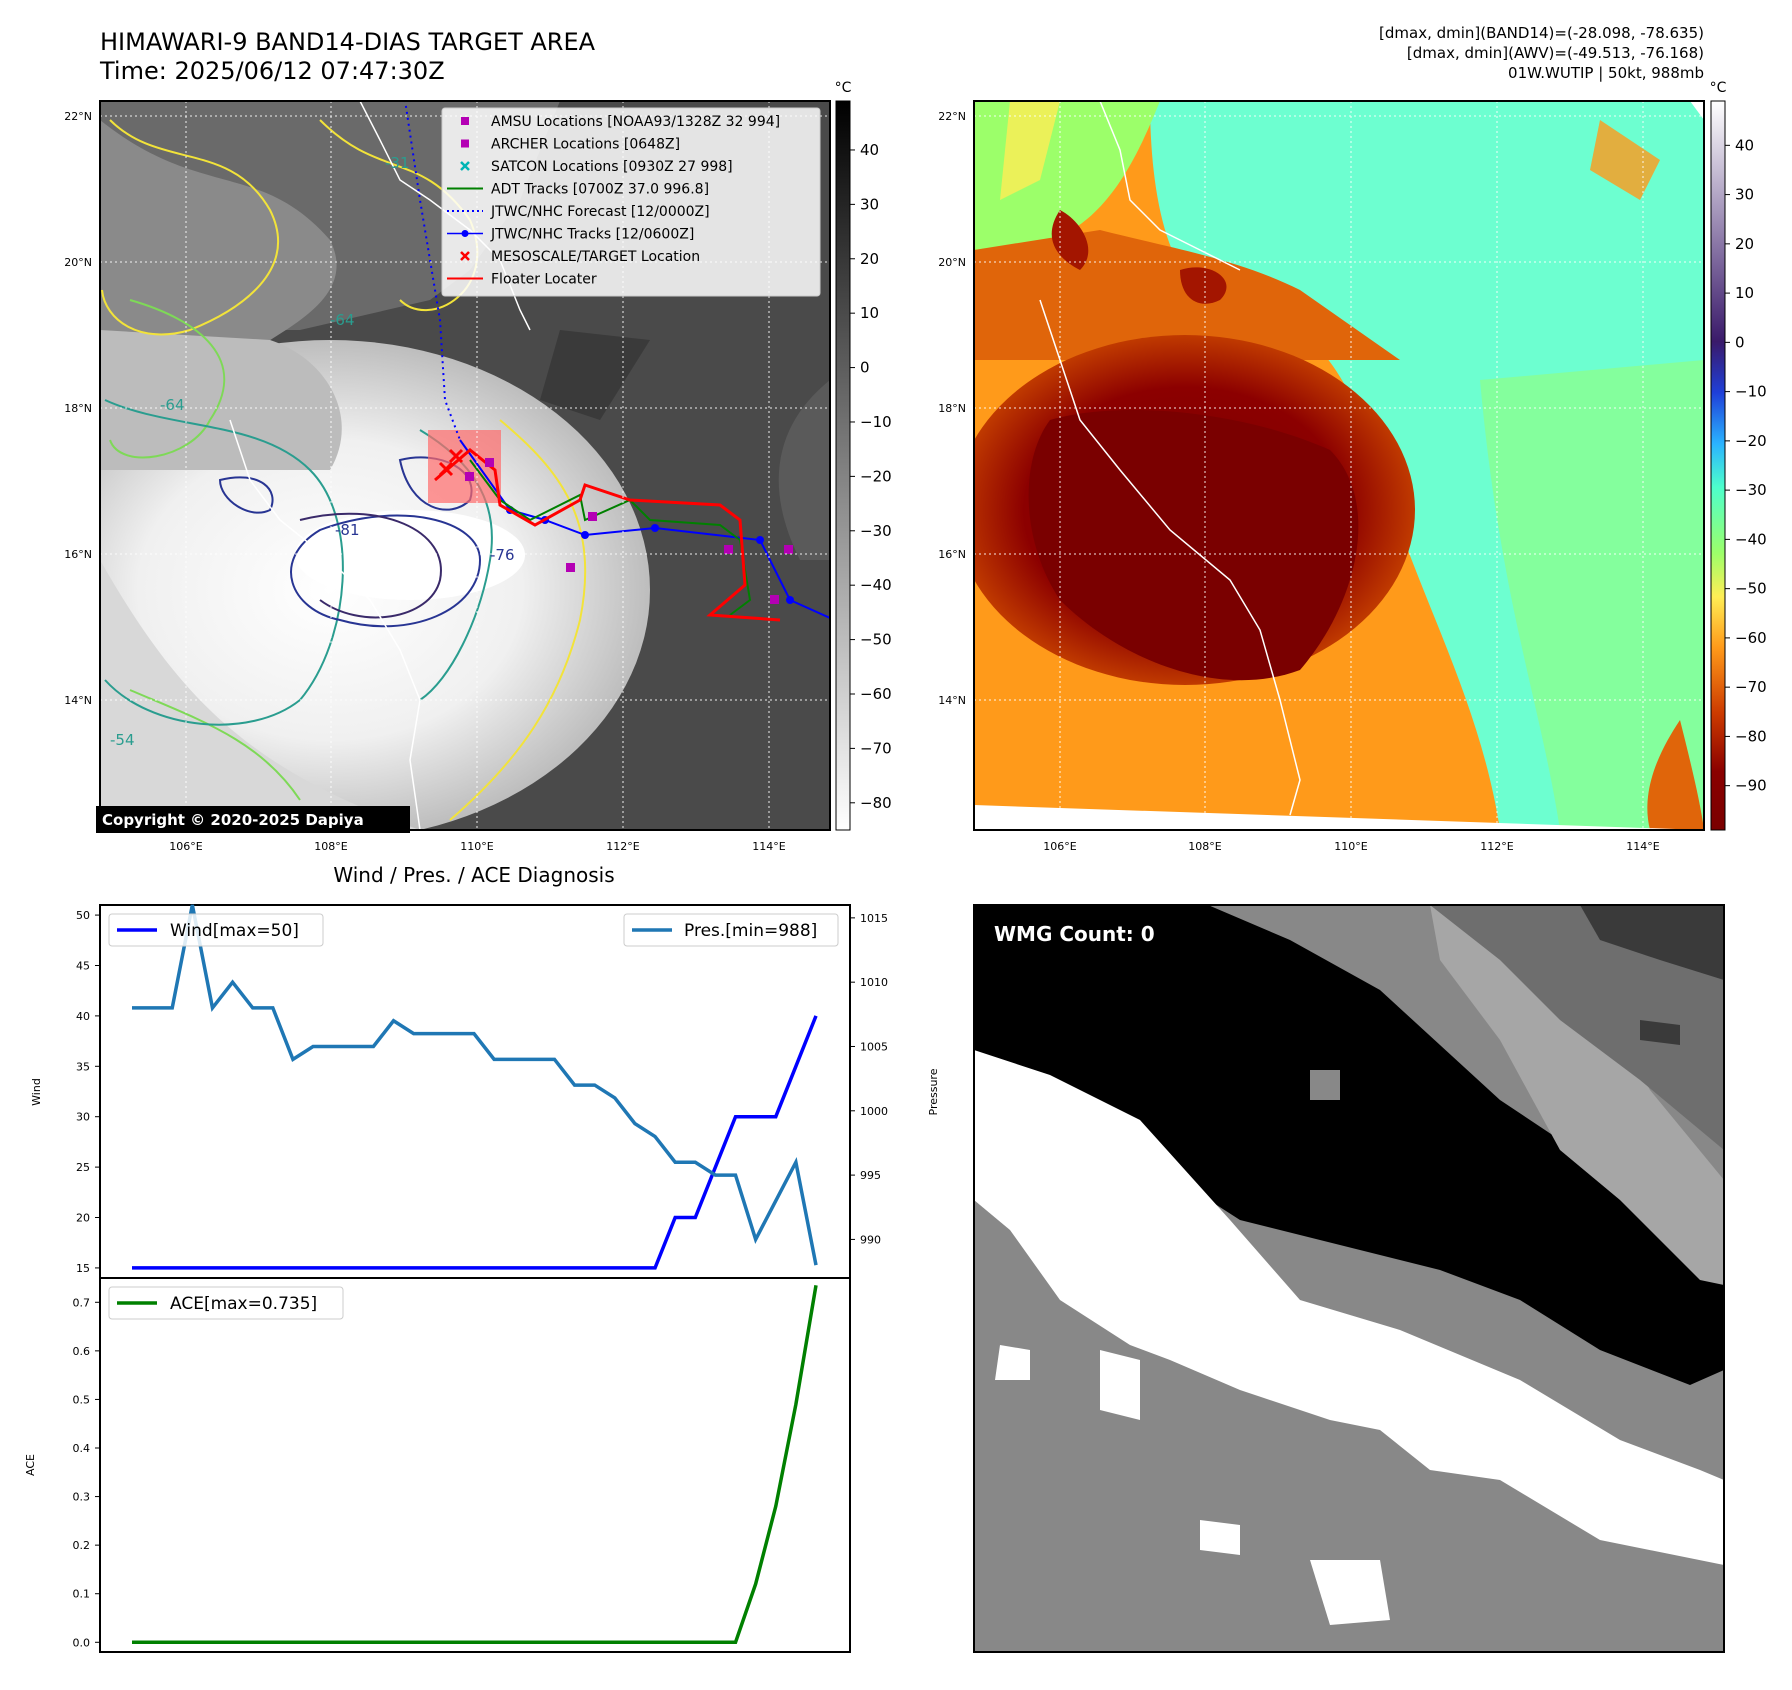 Image resolution: width=1792 pixels, height=1690 pixels. I want to click on ace-ytick-label: 0.1, so click(82, 1594).